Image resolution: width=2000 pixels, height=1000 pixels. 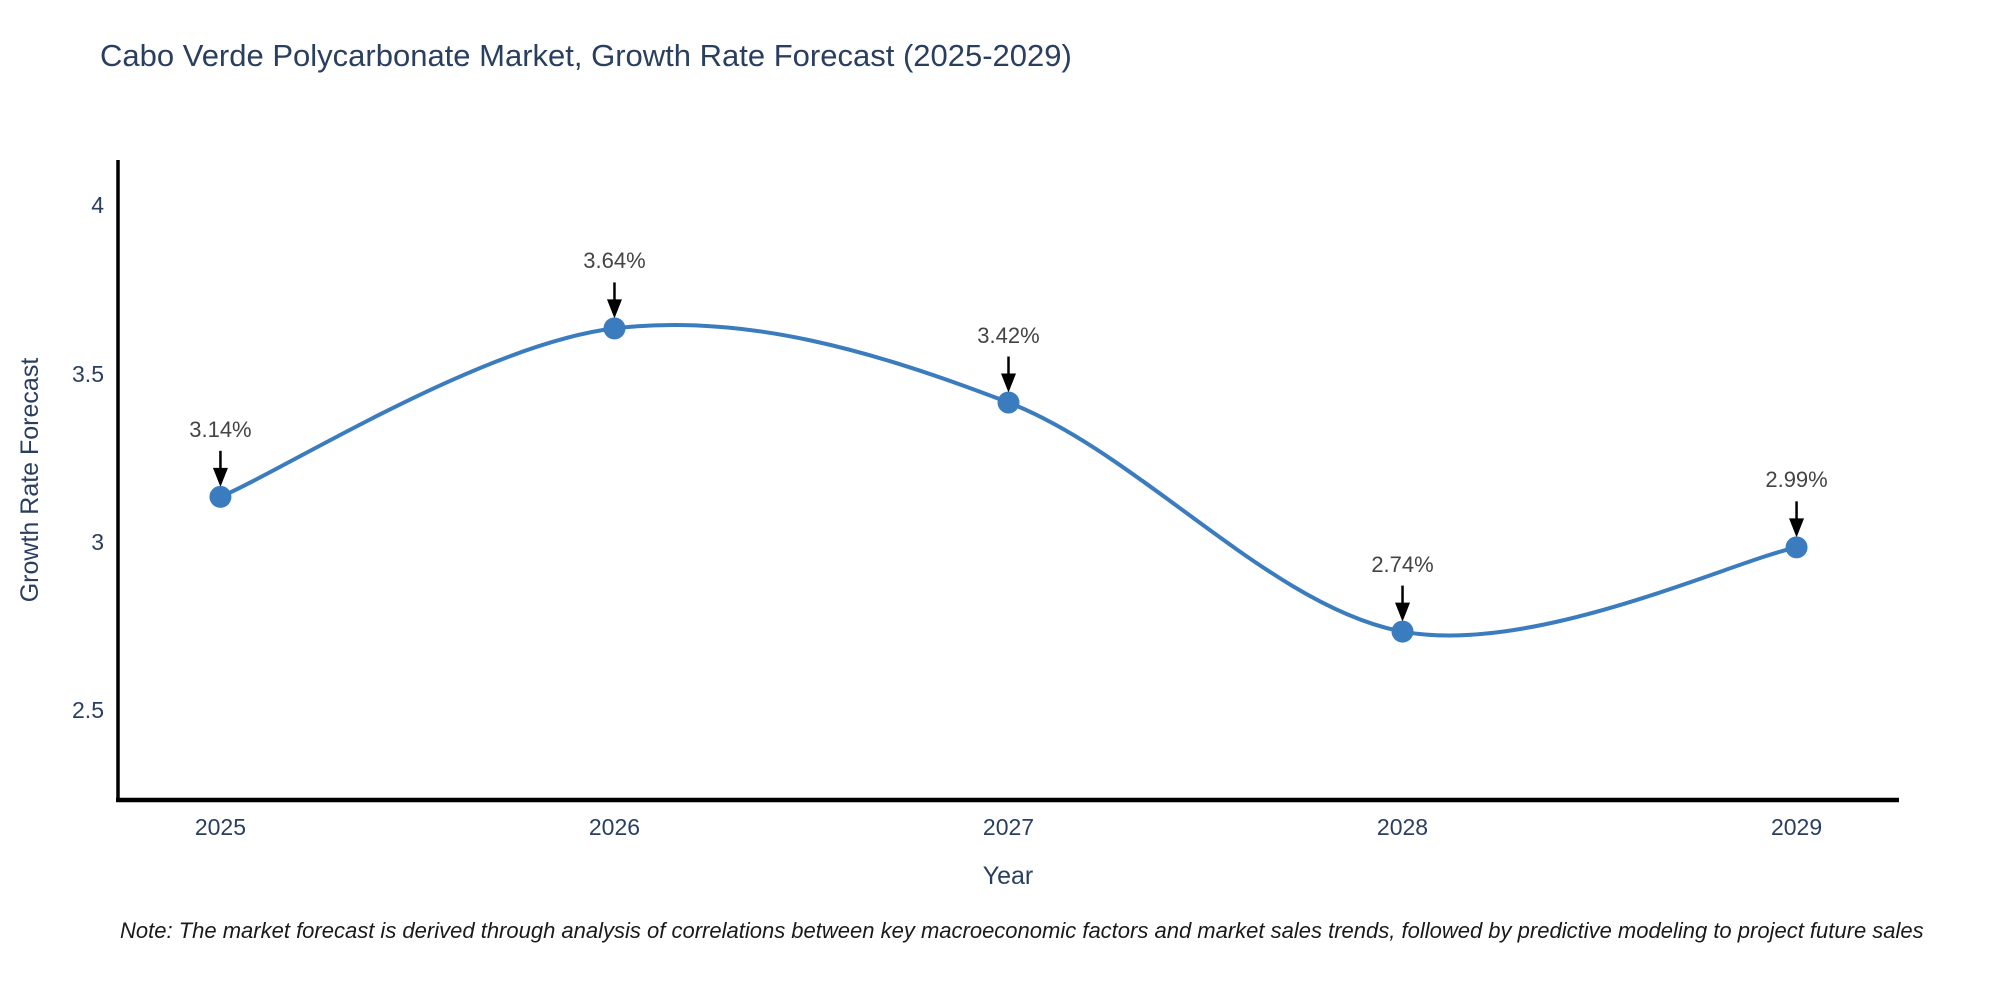 What do you see at coordinates (614, 261) in the screenshot?
I see `point-annotation-label: 3.64%` at bounding box center [614, 261].